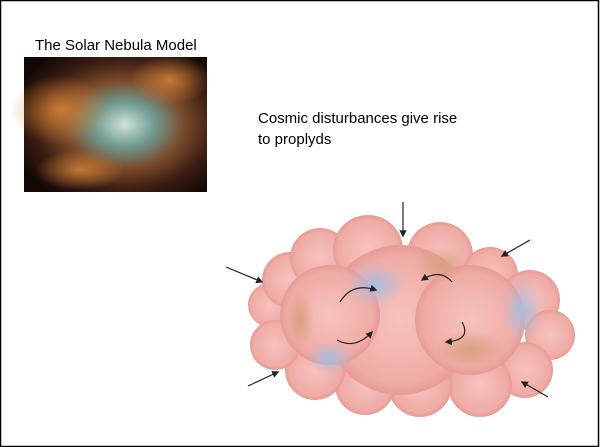 The width and height of the screenshot is (600, 447). I want to click on nebula-photo, so click(110, 123).